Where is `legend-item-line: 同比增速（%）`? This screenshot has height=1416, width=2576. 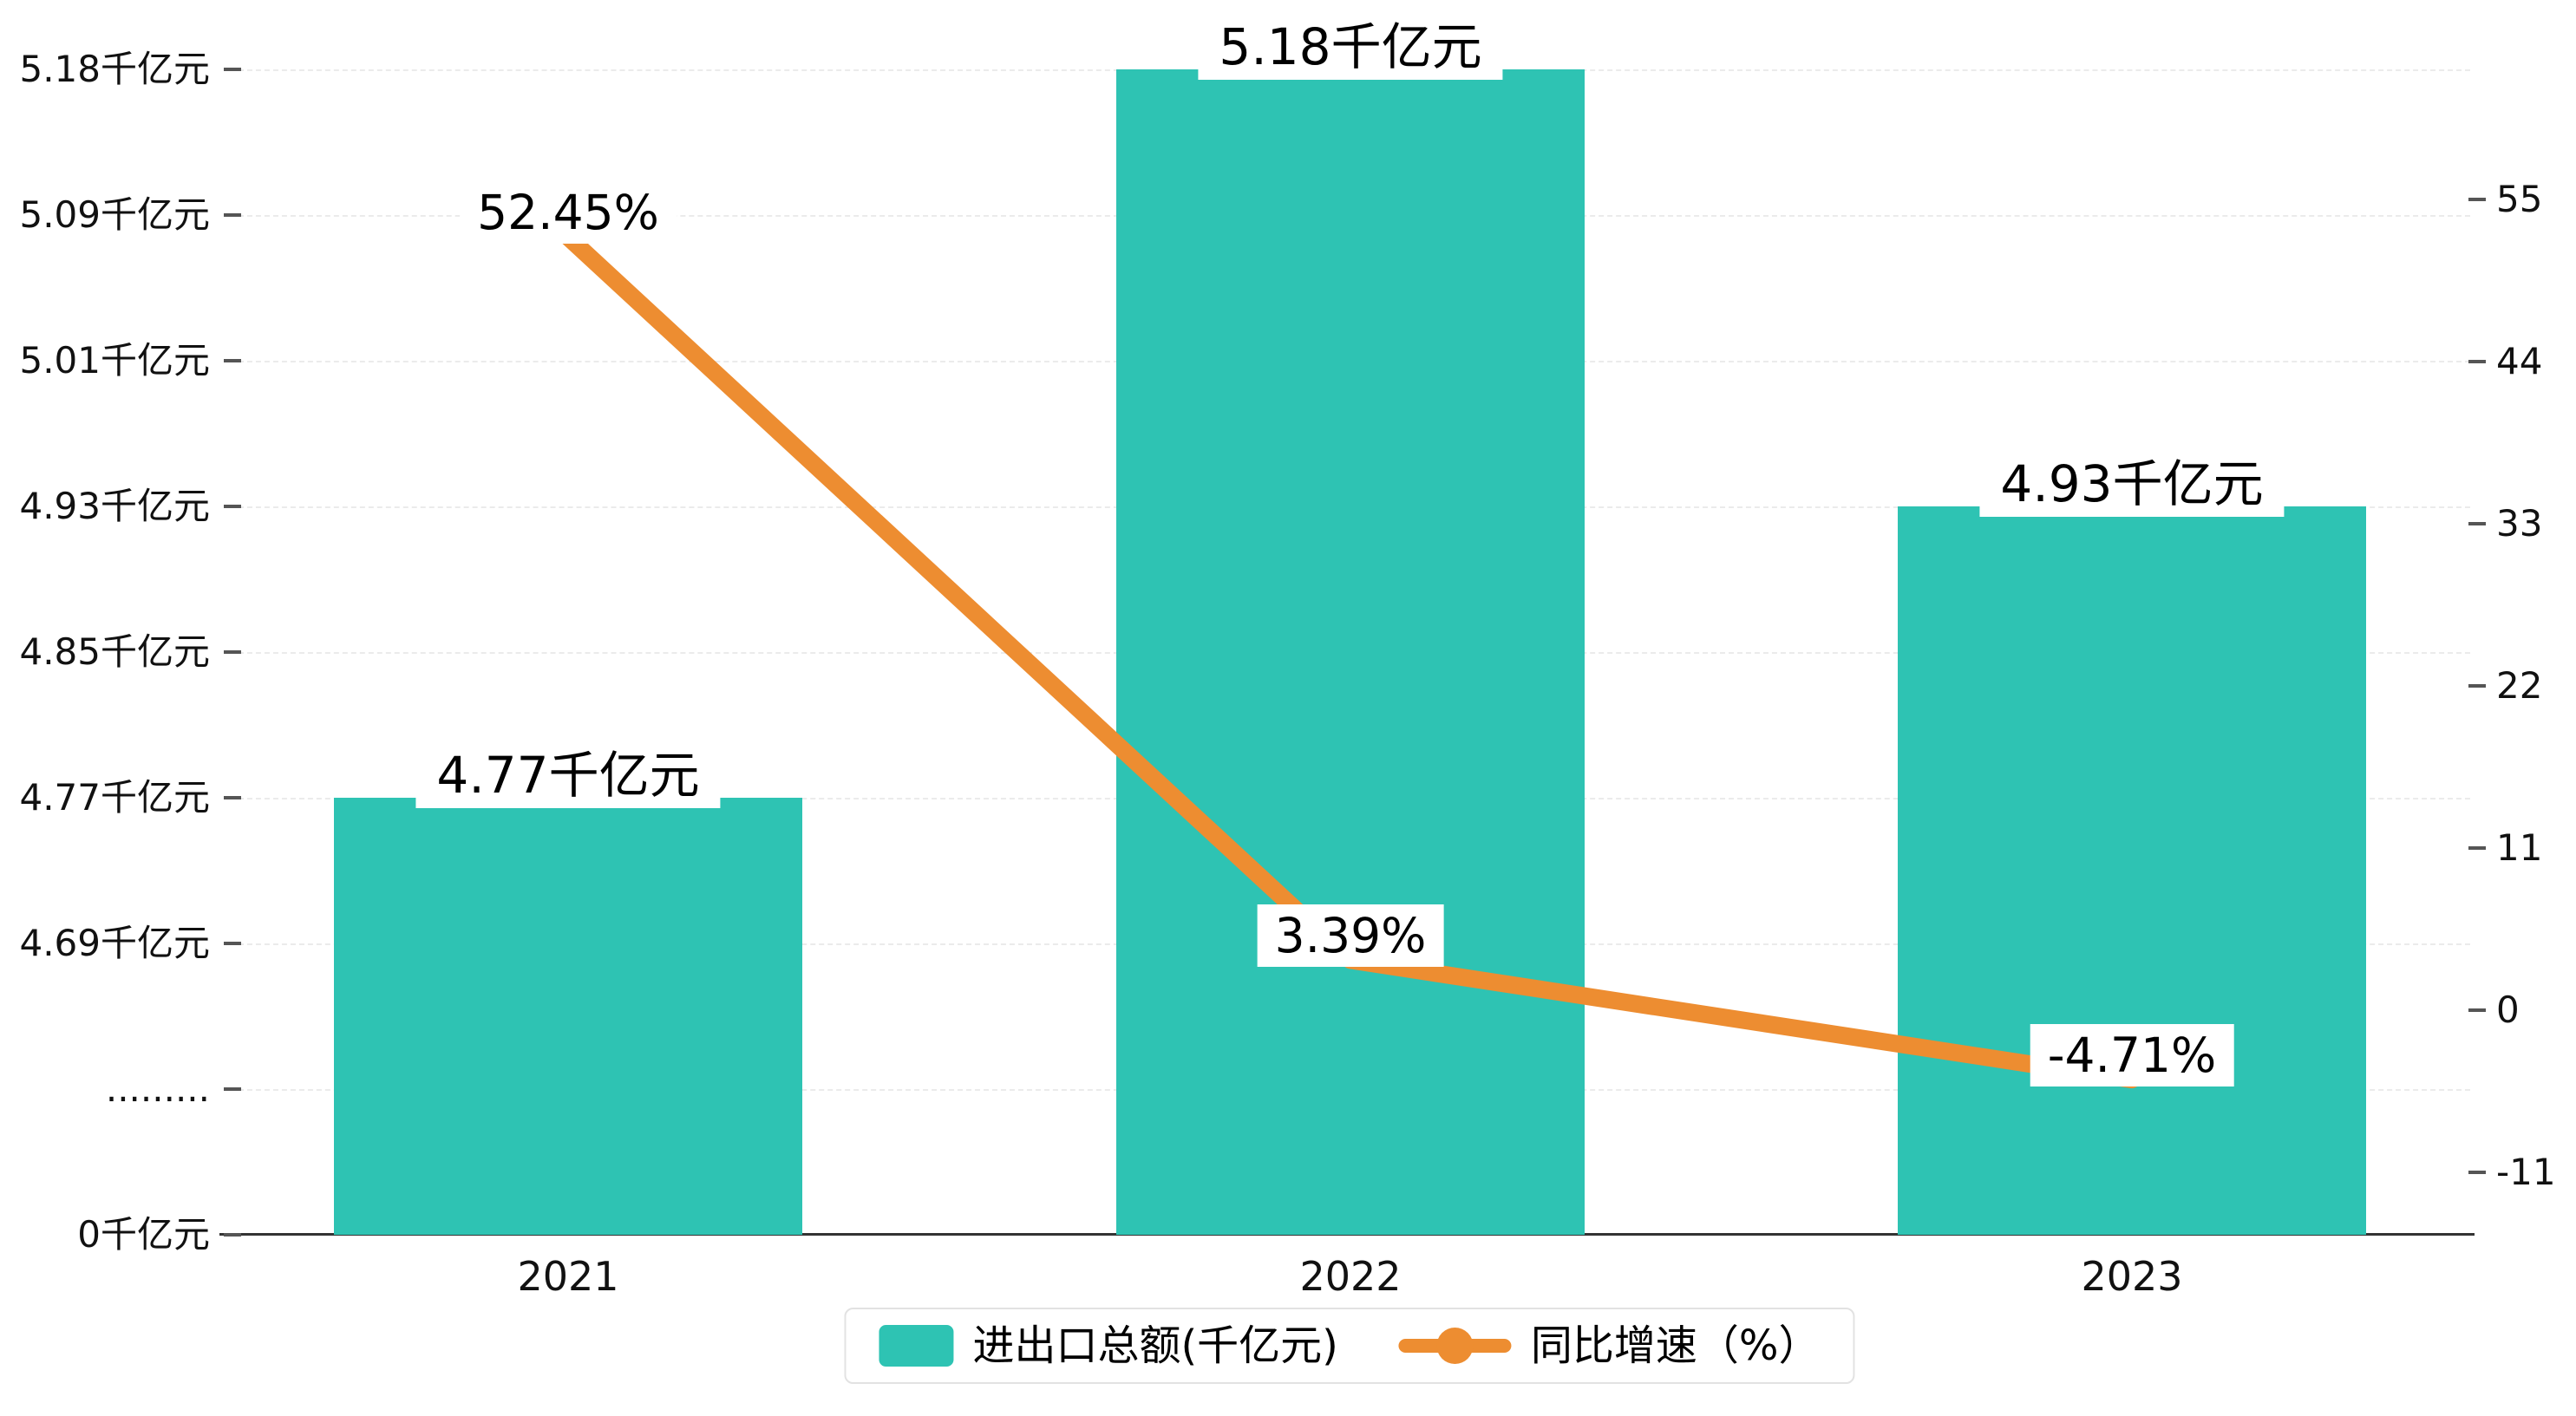
legend-item-line: 同比增速（%） is located at coordinates (1609, 1346).